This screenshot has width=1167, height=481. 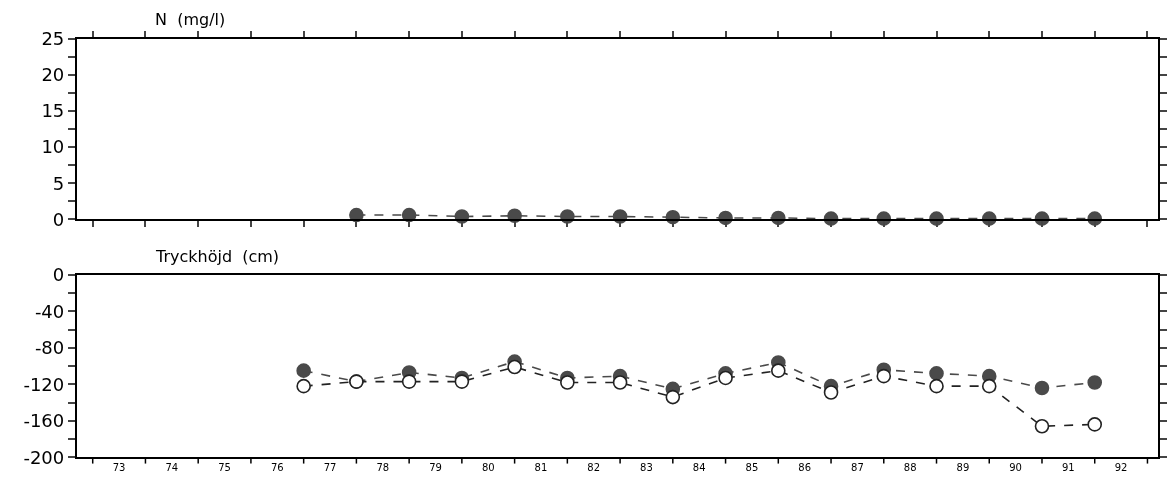 What do you see at coordinates (190, 19) in the screenshot?
I see `y-axis-title: N (mg/l)` at bounding box center [190, 19].